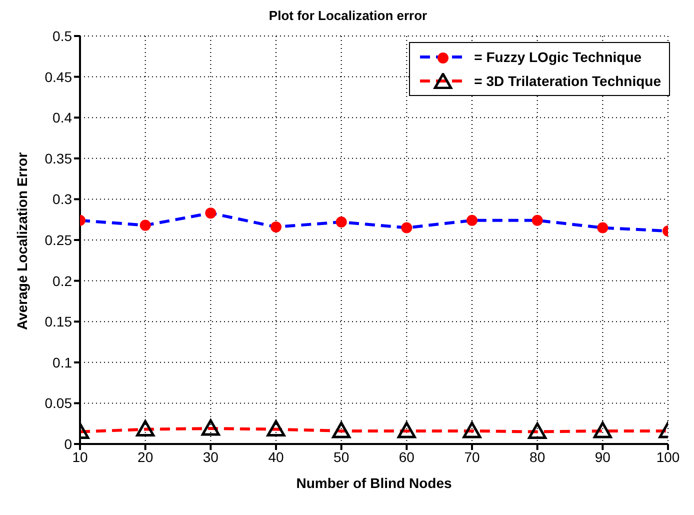 This screenshot has width=694, height=515. Describe the element at coordinates (62, 36) in the screenshot. I see `y-tick-label: 0.5` at that location.